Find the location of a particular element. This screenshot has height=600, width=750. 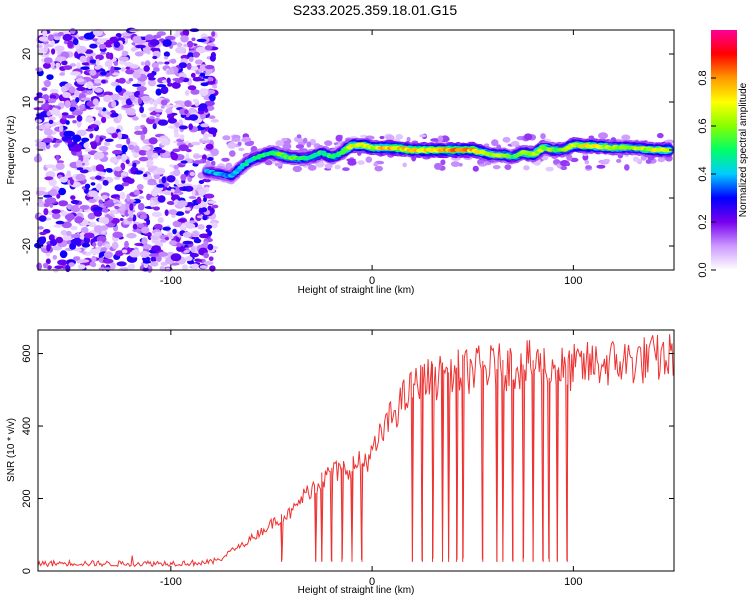

y-tick-label: 20 is located at coordinates (27, 54).